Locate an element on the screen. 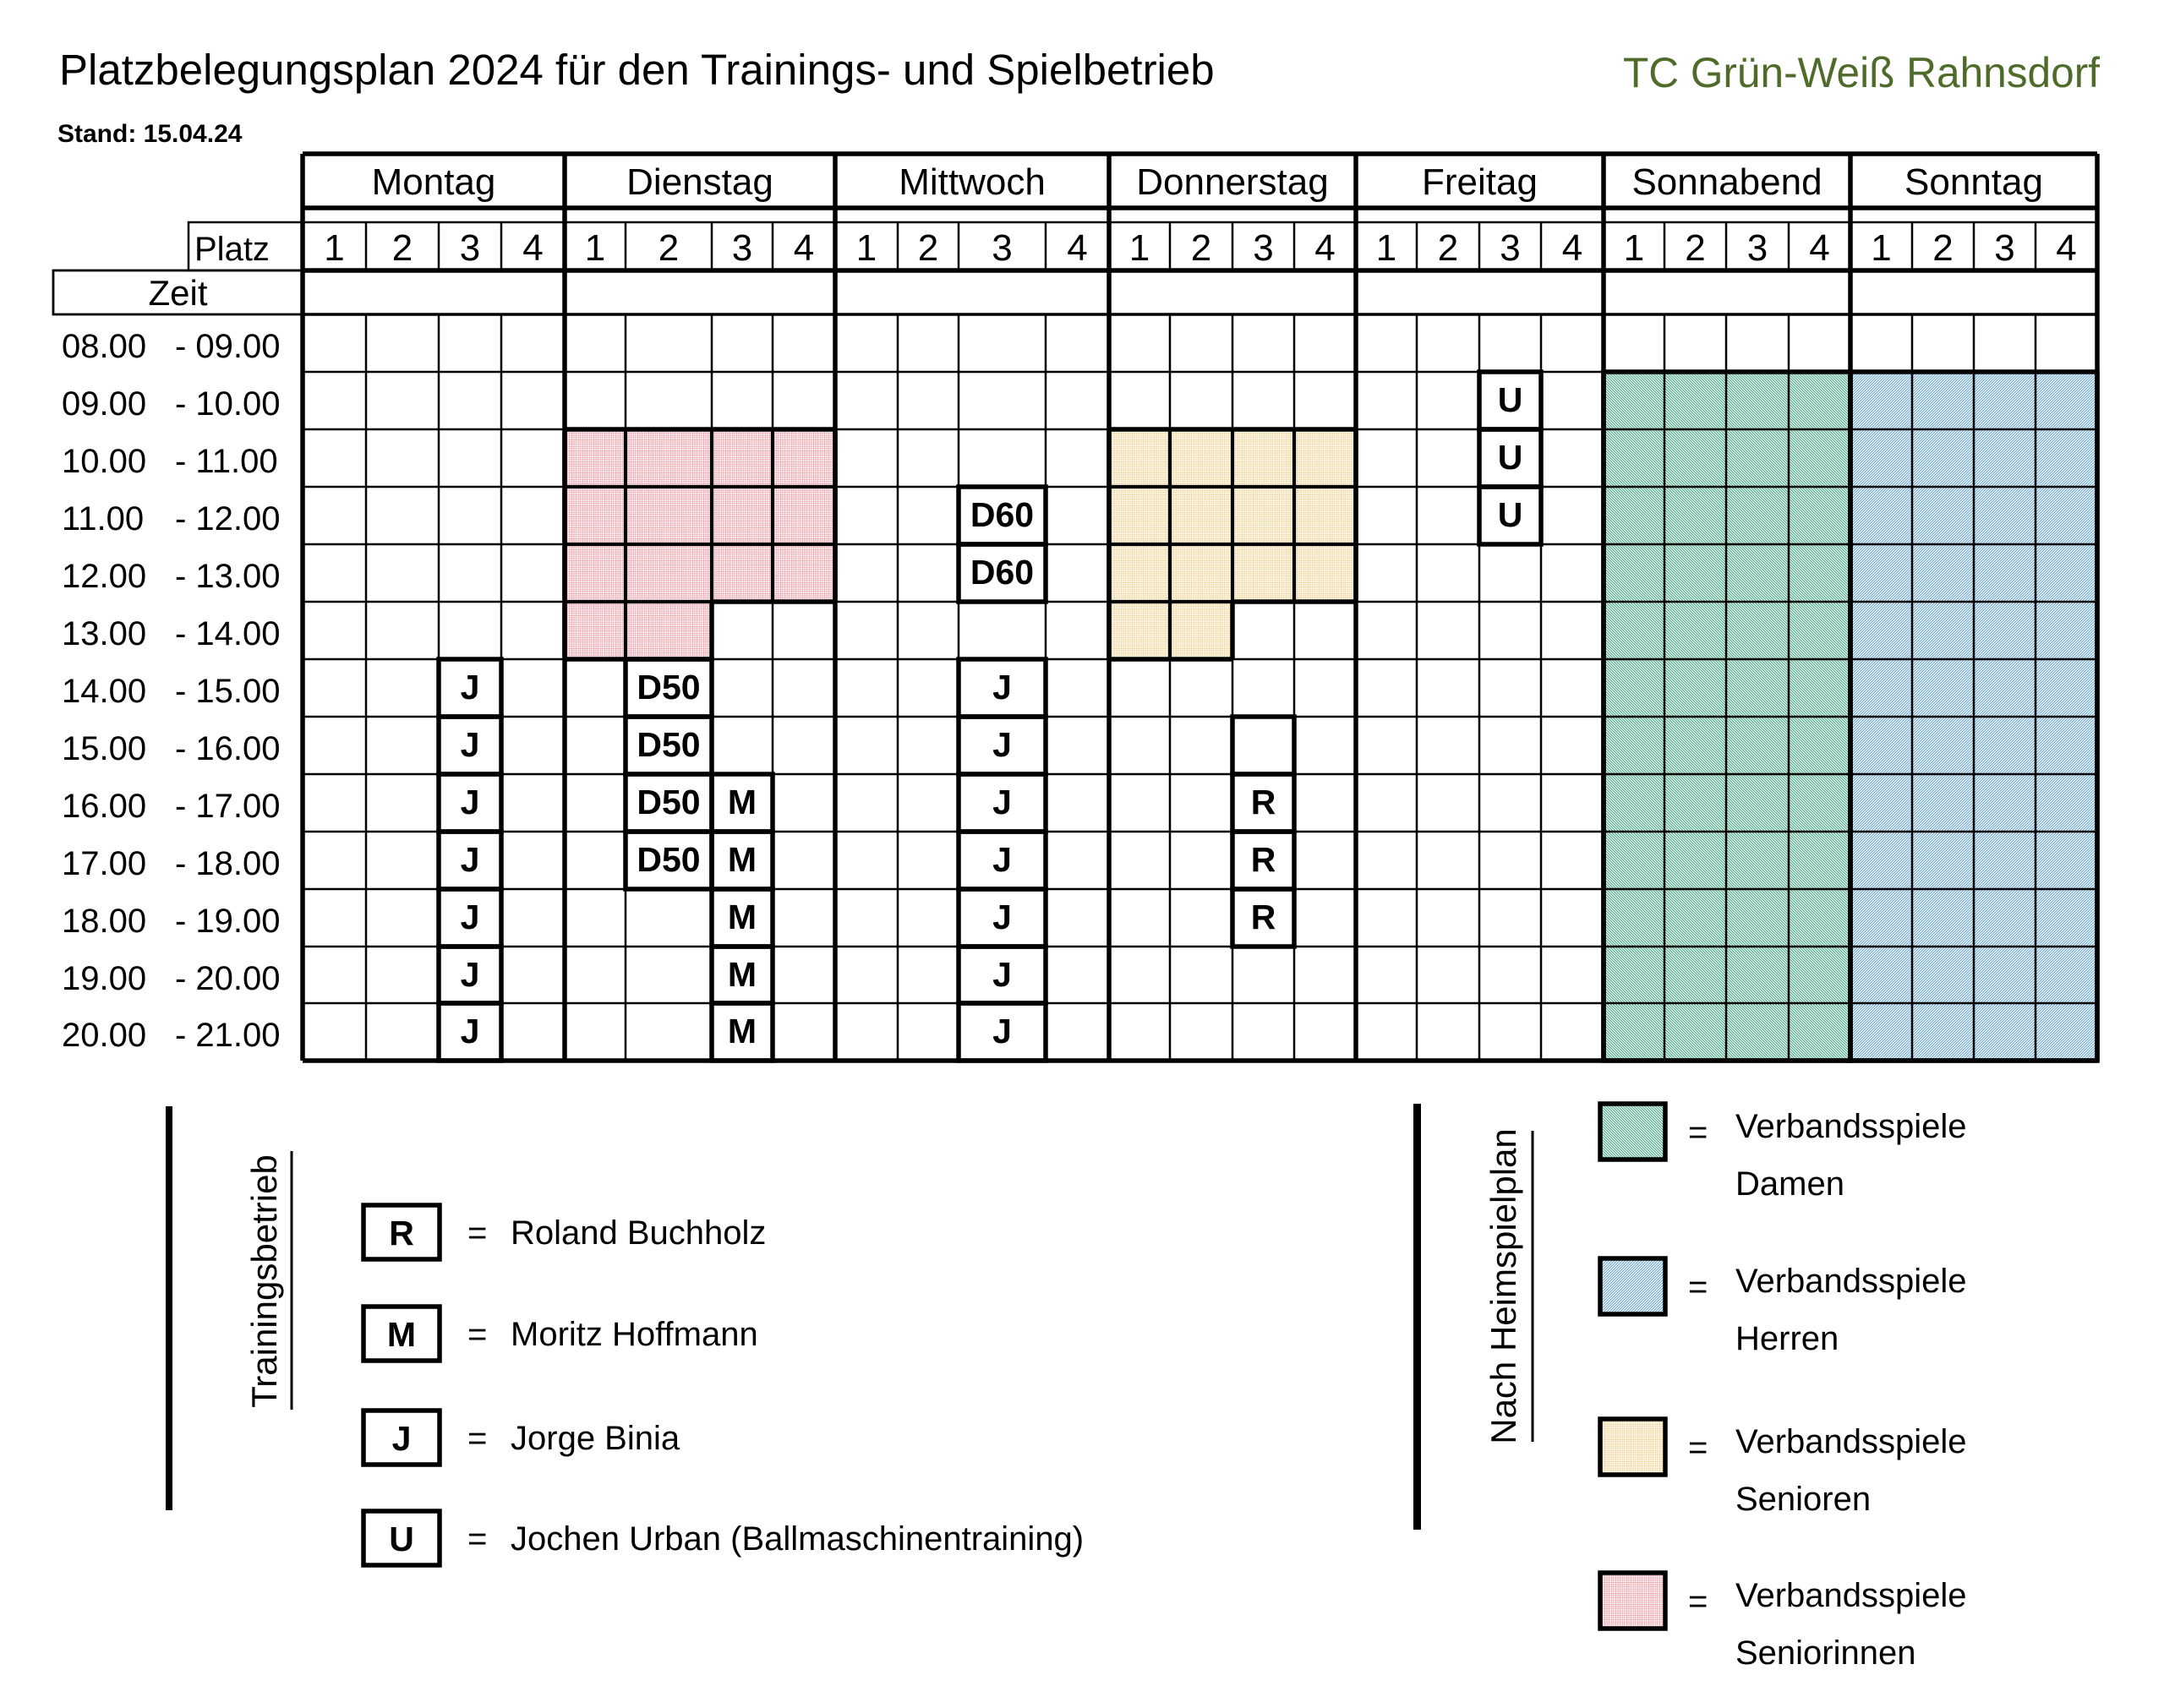  svg-text: 17.00 is located at coordinates (104, 863).